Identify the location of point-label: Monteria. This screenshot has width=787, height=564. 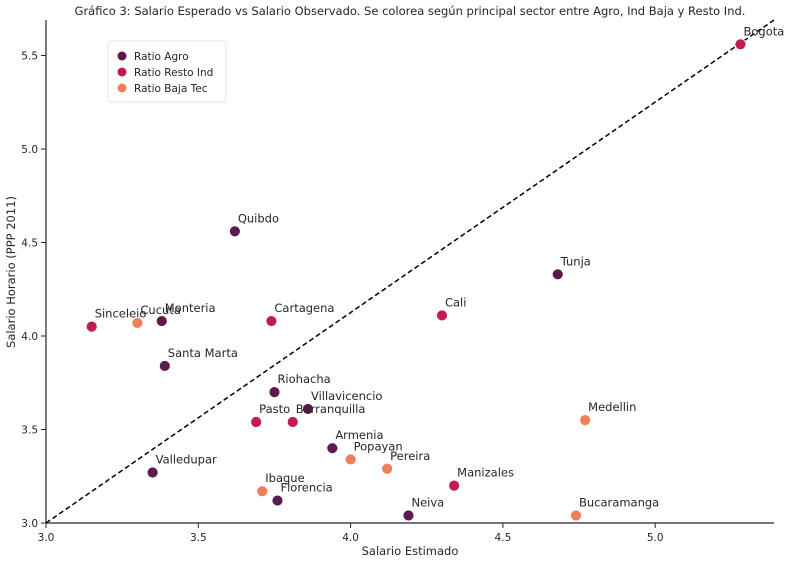
(190, 308).